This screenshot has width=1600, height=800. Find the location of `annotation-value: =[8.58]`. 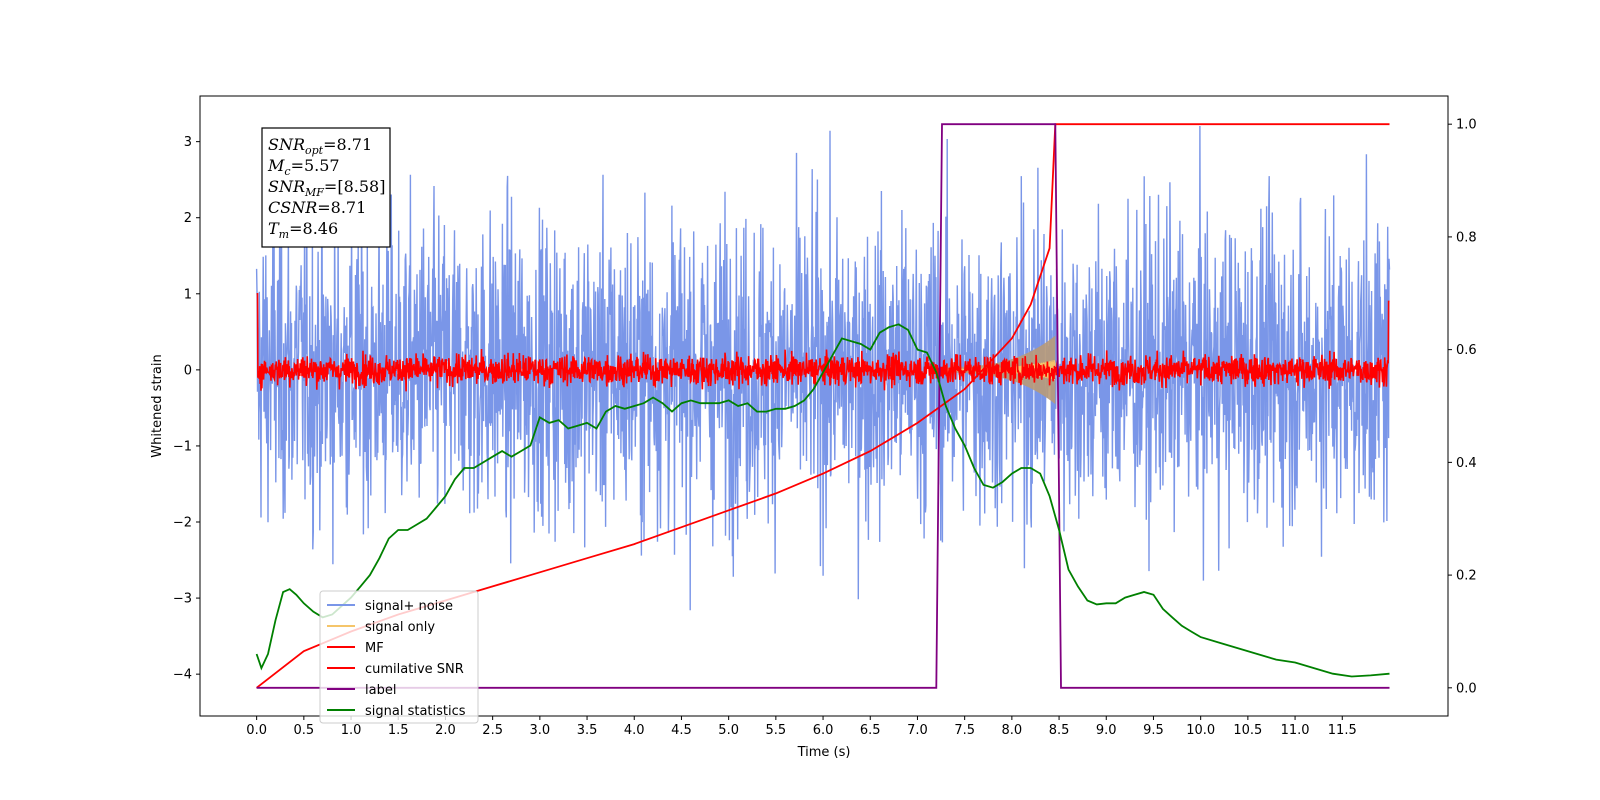

annotation-value: =[8.58] is located at coordinates (355, 186).